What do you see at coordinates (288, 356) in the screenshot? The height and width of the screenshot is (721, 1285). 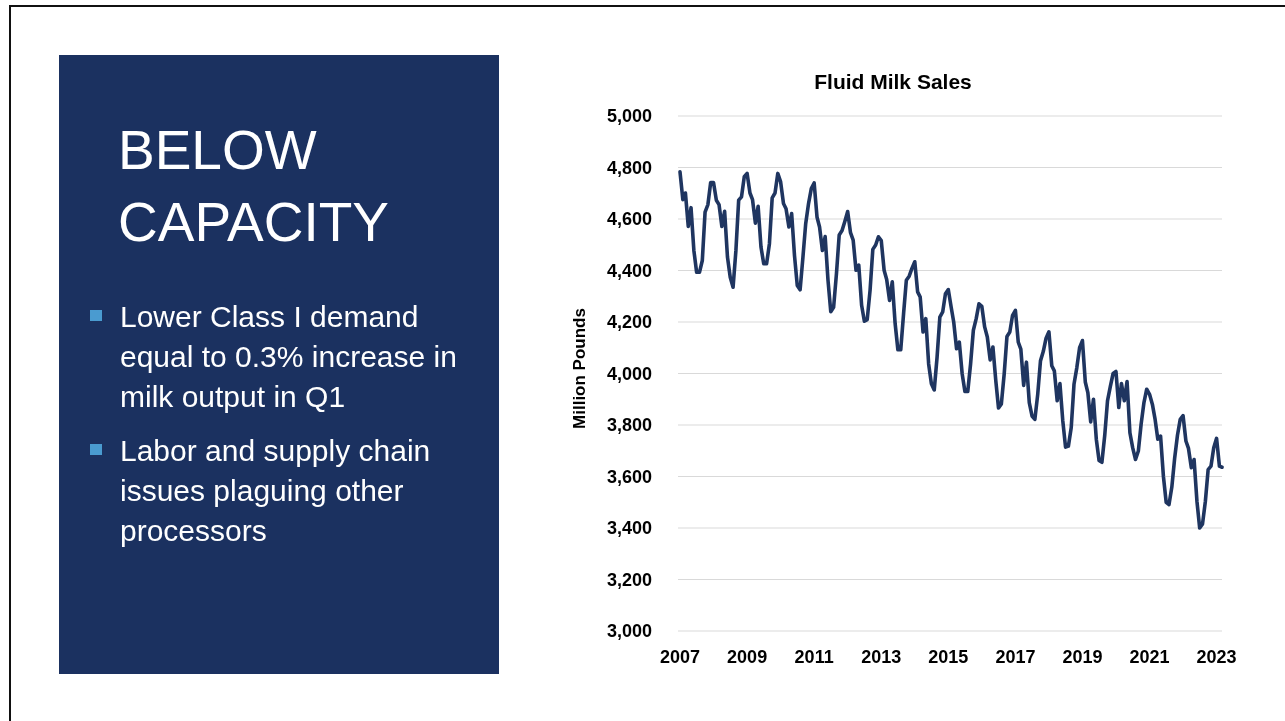 I see `text: Lower Class I demand equal to 0.3% increase in milk output in Q1` at bounding box center [288, 356].